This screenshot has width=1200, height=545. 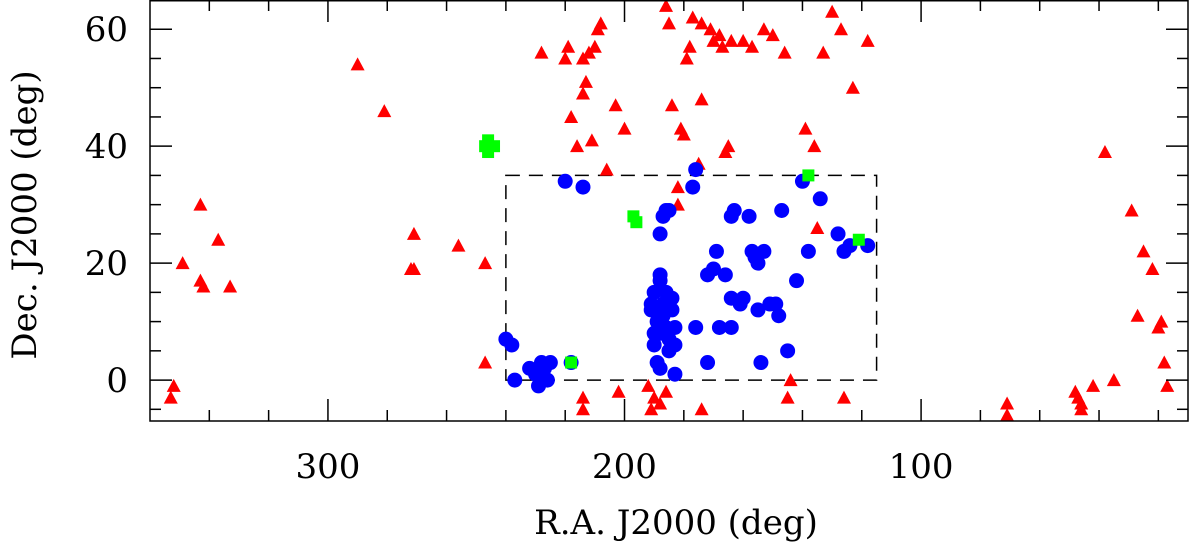 What do you see at coordinates (921, 467) in the screenshot?
I see `x-tick-label: 100` at bounding box center [921, 467].